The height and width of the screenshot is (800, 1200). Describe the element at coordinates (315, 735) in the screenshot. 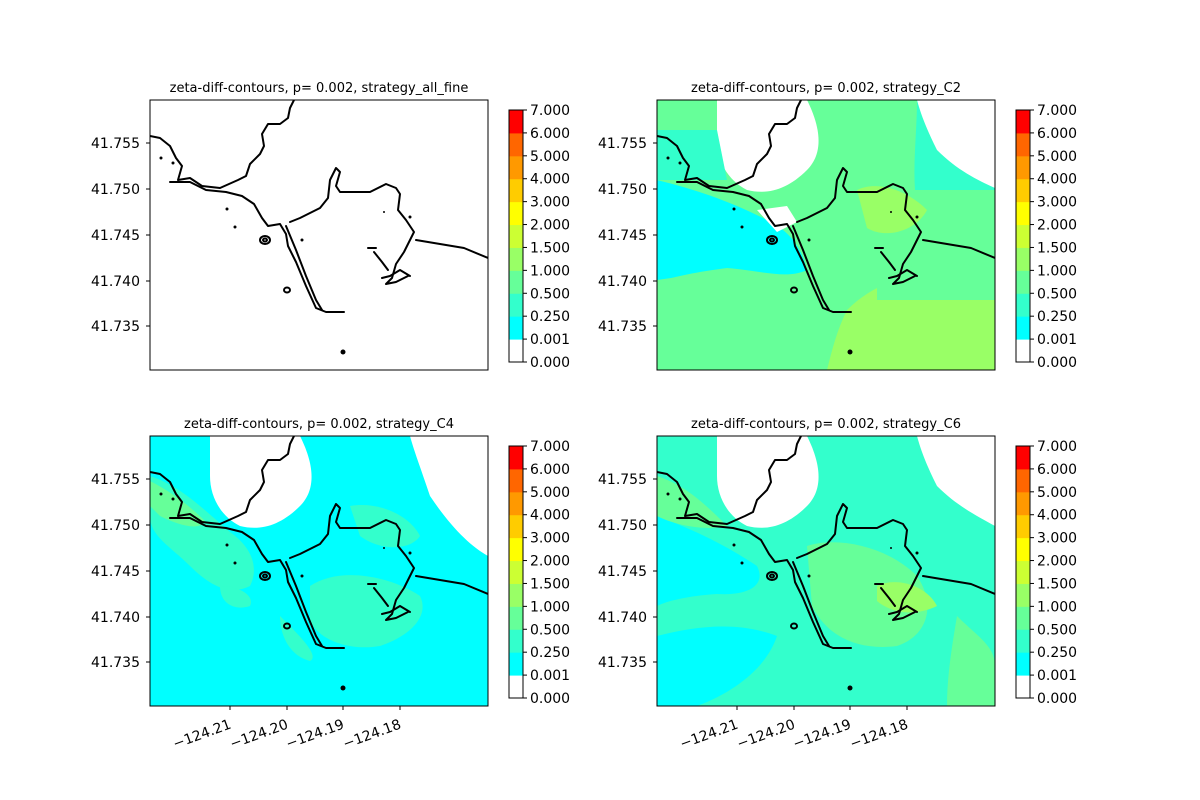

I see `x-tick-label: −124.19` at that location.